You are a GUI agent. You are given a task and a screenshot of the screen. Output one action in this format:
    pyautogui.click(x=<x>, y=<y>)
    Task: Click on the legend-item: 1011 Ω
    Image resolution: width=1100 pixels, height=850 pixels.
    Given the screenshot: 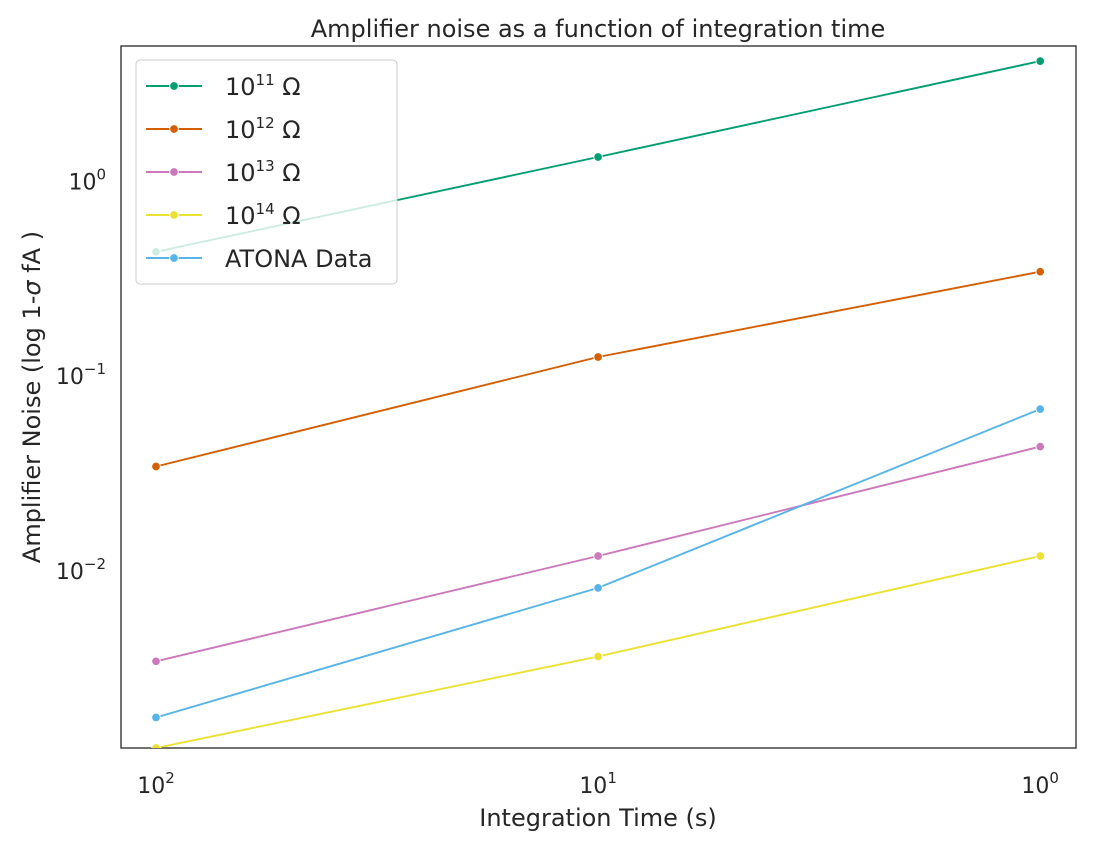 What is the action you would take?
    pyautogui.click(x=223, y=86)
    